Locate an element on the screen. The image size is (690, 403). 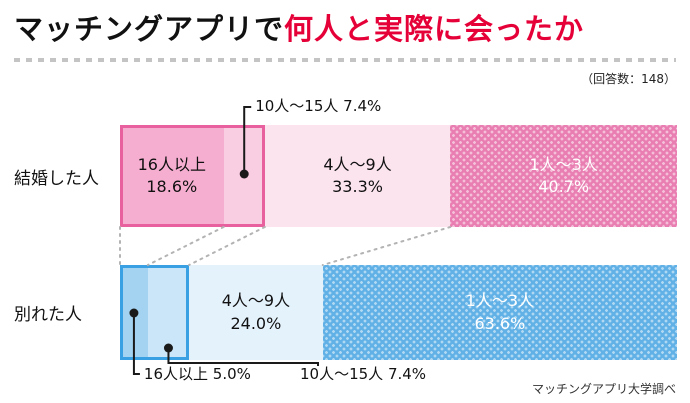
title-part-red: 何人と実際に会ったか is located at coordinates (434, 29).